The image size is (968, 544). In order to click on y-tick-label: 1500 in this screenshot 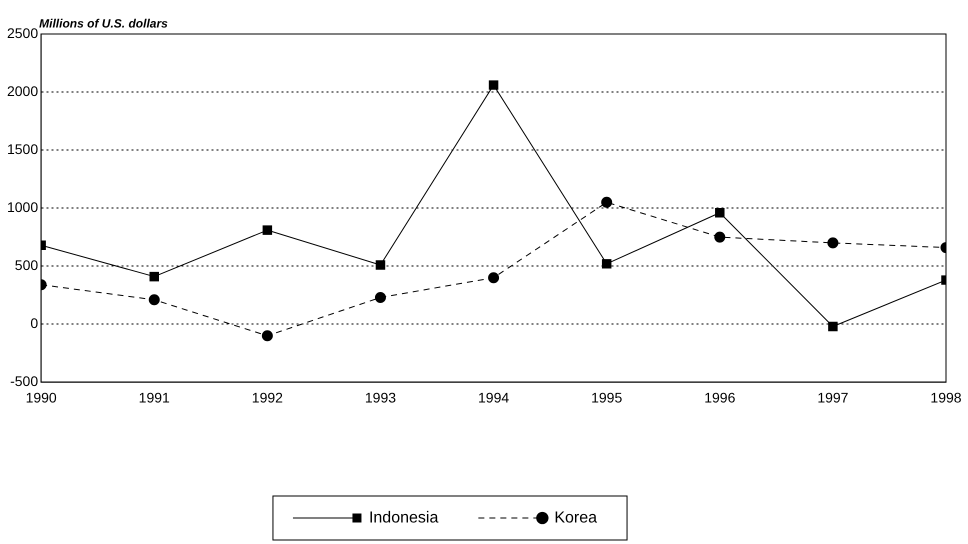, I will do `click(22, 148)`.